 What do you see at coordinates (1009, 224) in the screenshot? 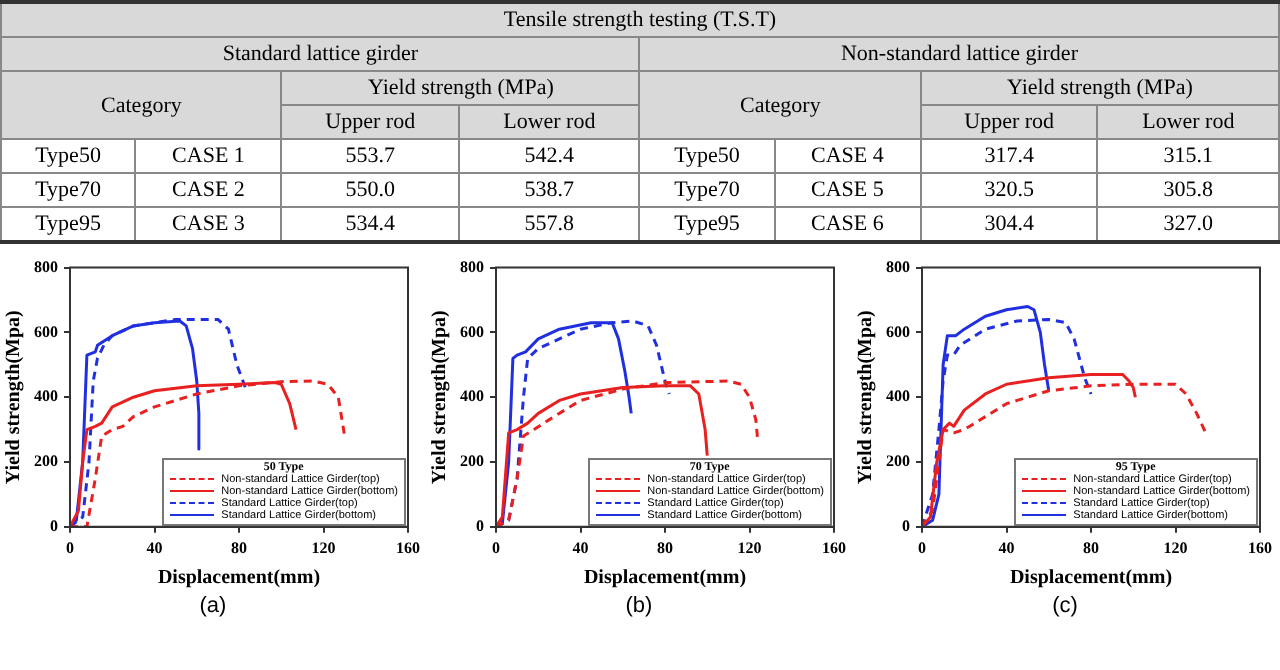
I see `text: 304.4` at bounding box center [1009, 224].